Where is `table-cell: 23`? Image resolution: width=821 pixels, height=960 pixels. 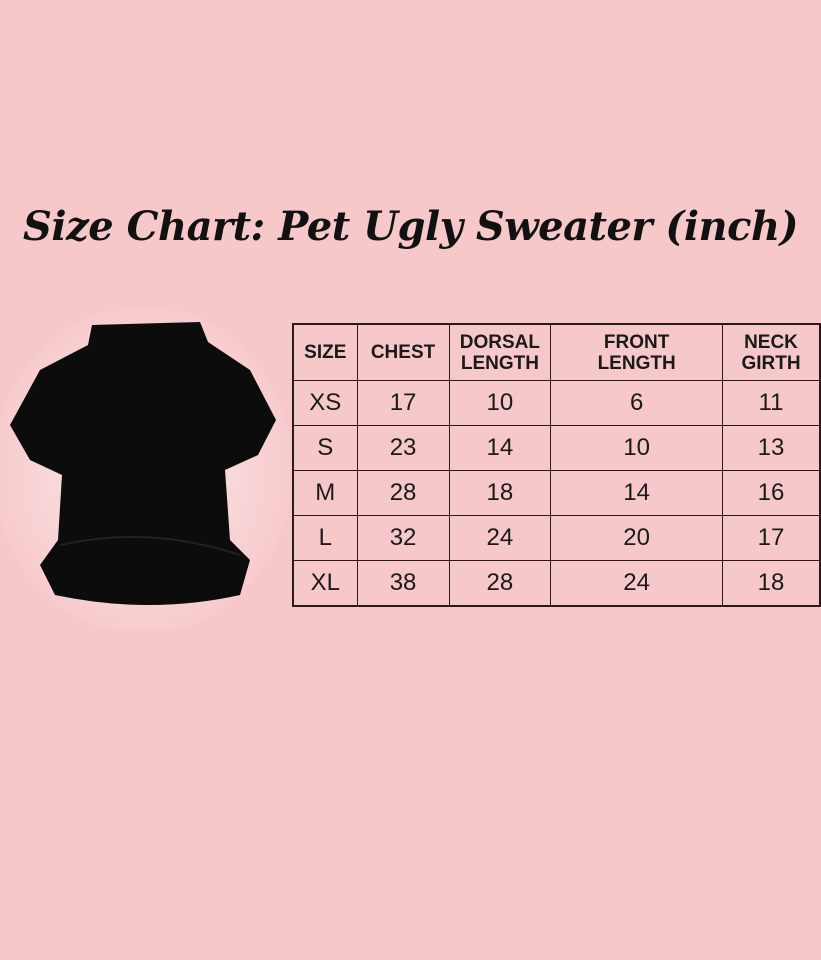
table-cell: 23 is located at coordinates (403, 448).